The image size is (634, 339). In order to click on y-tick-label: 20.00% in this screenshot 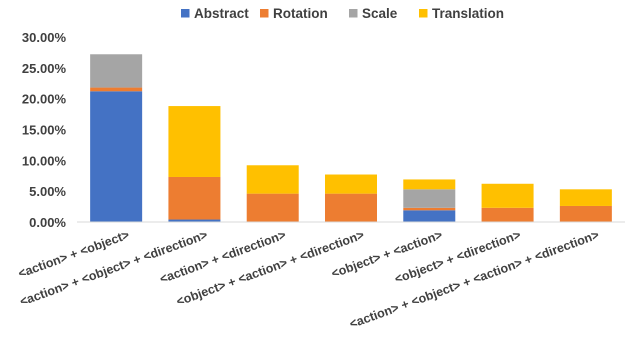, I will do `click(44, 99)`.